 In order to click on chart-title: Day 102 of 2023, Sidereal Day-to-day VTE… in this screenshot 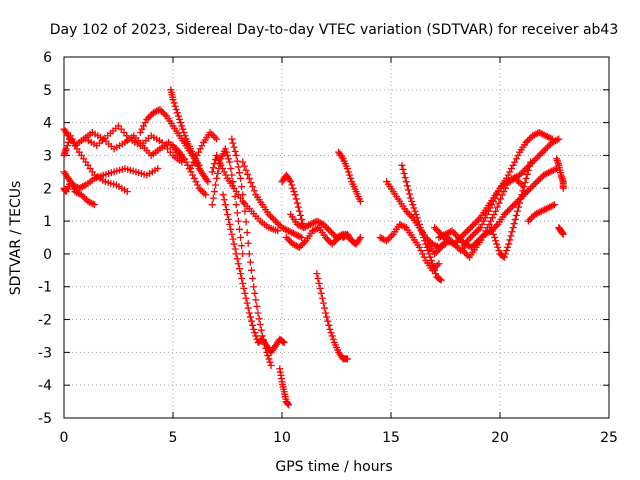, I will do `click(334, 30)`.